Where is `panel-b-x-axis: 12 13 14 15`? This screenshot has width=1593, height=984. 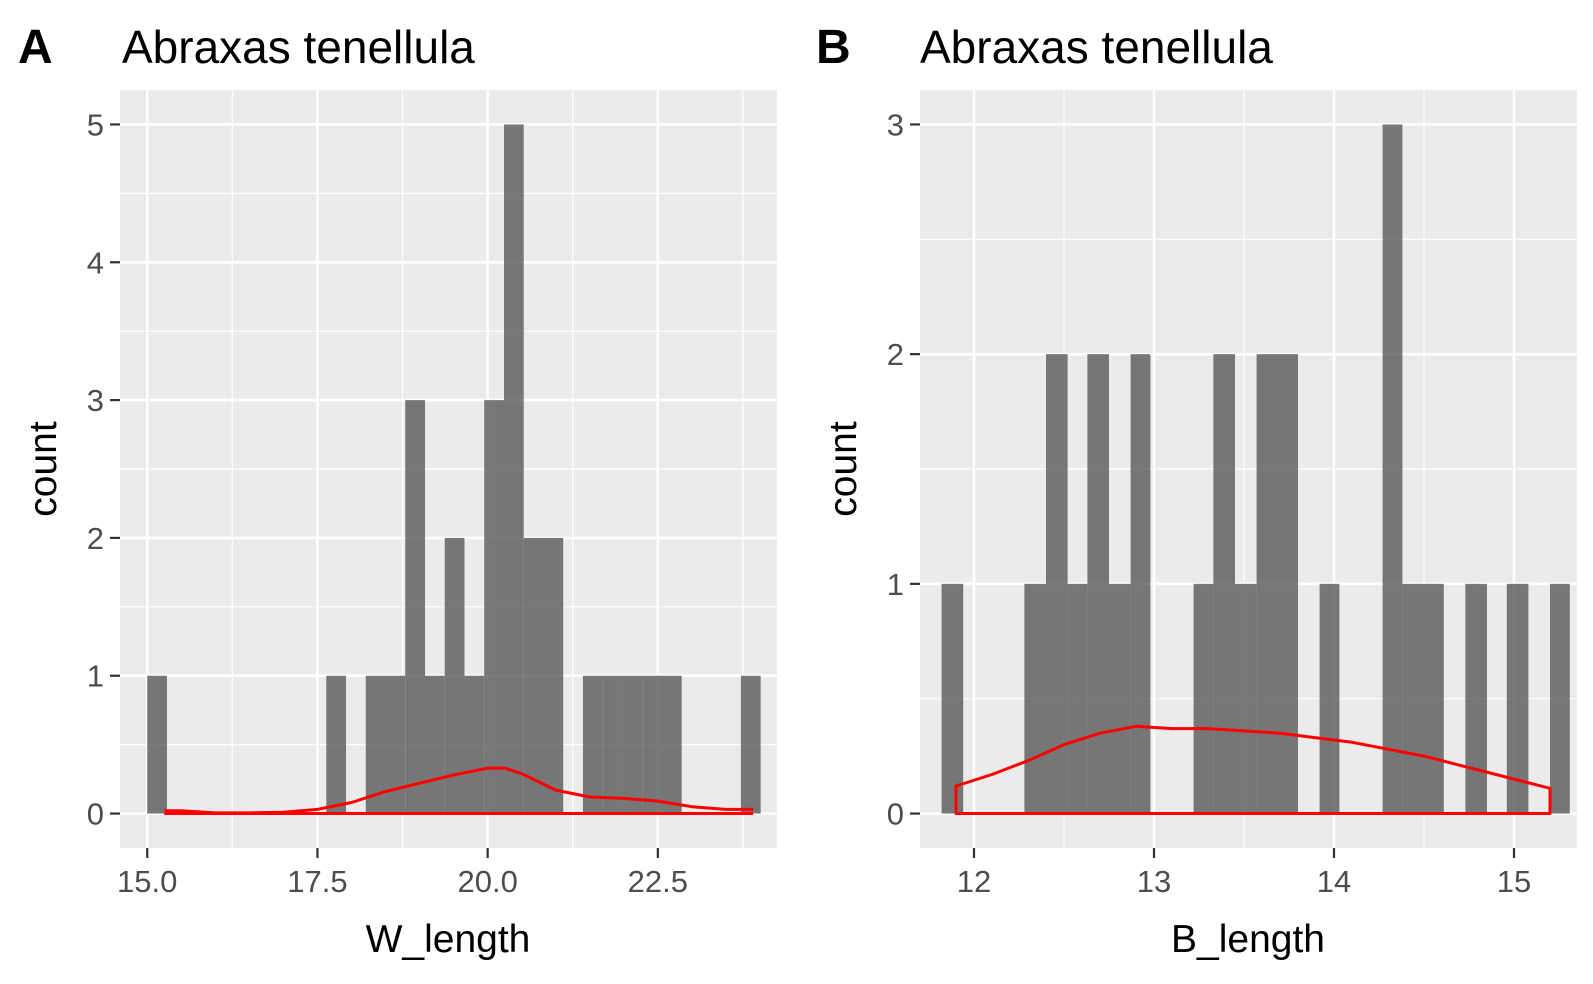
panel-b-x-axis: 12 13 14 15 is located at coordinates (1244, 873).